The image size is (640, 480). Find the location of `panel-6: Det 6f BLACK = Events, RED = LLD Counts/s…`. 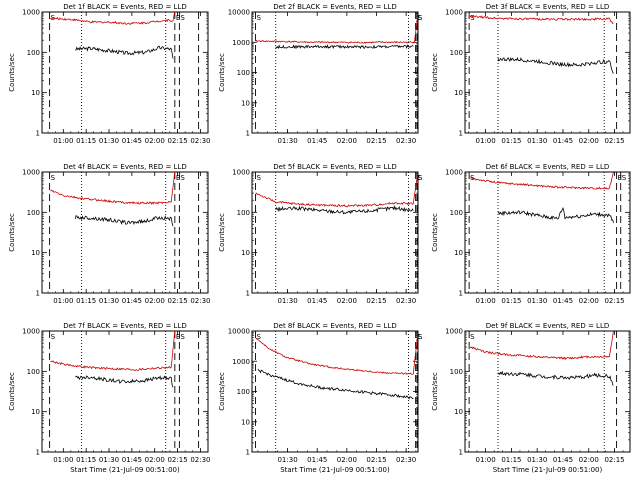

panel-6: Det 6f BLACK = Events, RED = LLD Counts/s… is located at coordinates (531, 234).